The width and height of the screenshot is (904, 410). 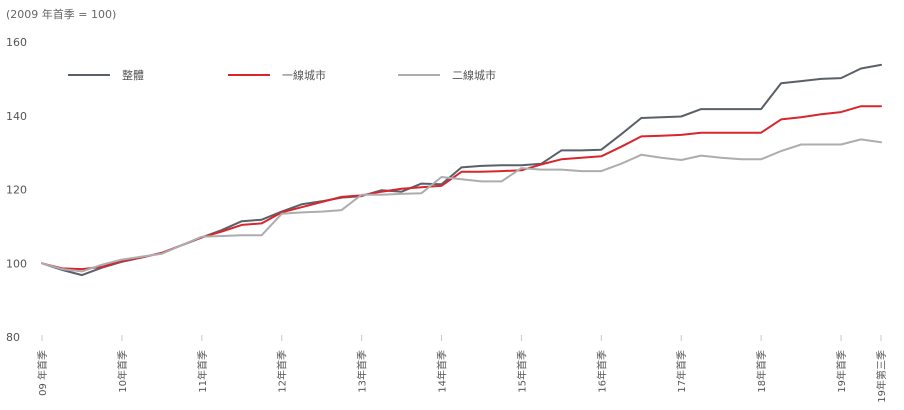 What do you see at coordinates (761, 371) in the screenshot?
I see `x-tick-label: 18年首季` at bounding box center [761, 371].